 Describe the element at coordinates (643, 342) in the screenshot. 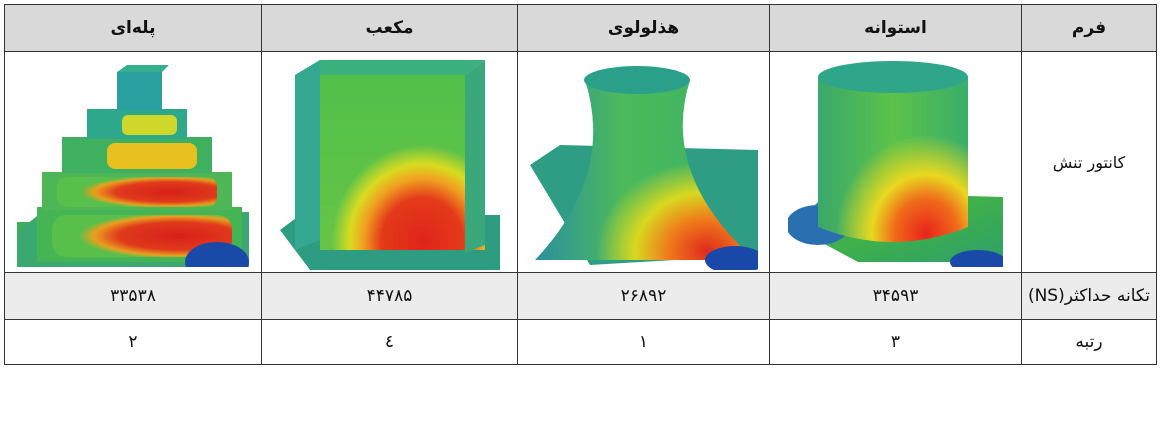

I see `rank-value-hyperboloid: ۱` at that location.